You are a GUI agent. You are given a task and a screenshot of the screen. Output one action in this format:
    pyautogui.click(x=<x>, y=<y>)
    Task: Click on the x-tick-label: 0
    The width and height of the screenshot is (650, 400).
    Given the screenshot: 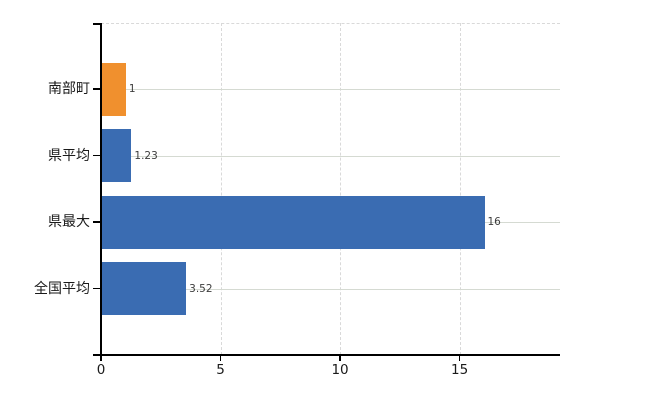 What is the action you would take?
    pyautogui.click(x=101, y=370)
    